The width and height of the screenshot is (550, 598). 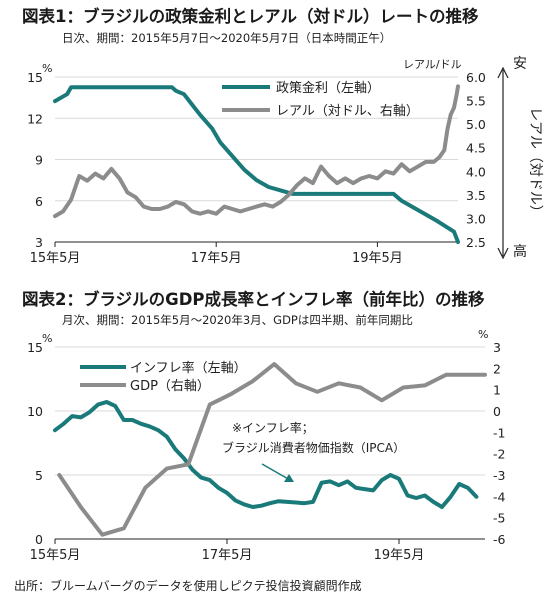 I want to click on c2-x-tick-label: 17年5月, so click(x=227, y=555).